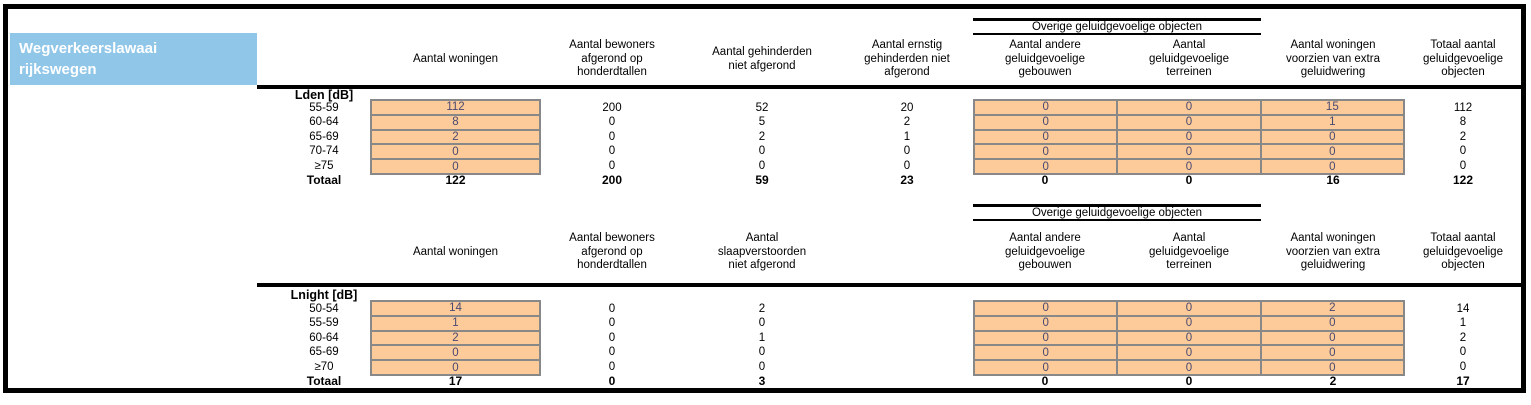 The height and width of the screenshot is (405, 1531). I want to click on total-value-cell: 59, so click(762, 180).